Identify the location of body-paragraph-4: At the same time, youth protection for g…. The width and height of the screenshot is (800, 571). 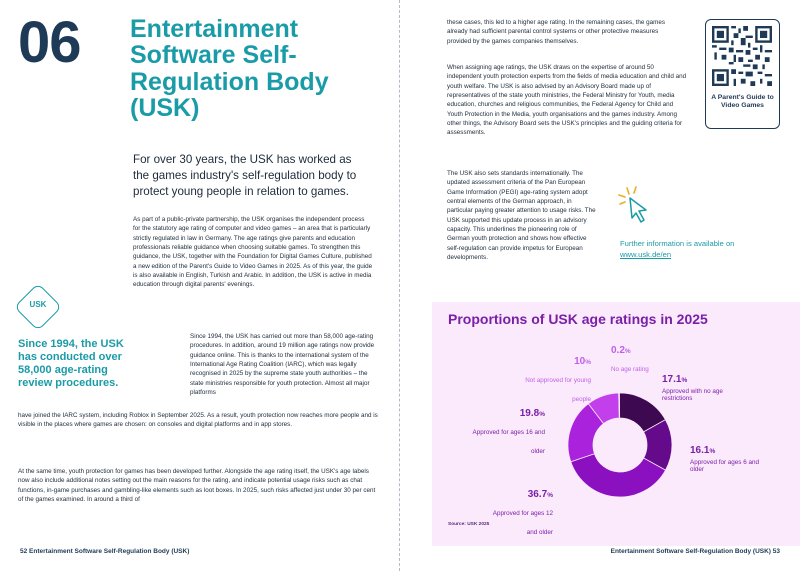
(197, 485).